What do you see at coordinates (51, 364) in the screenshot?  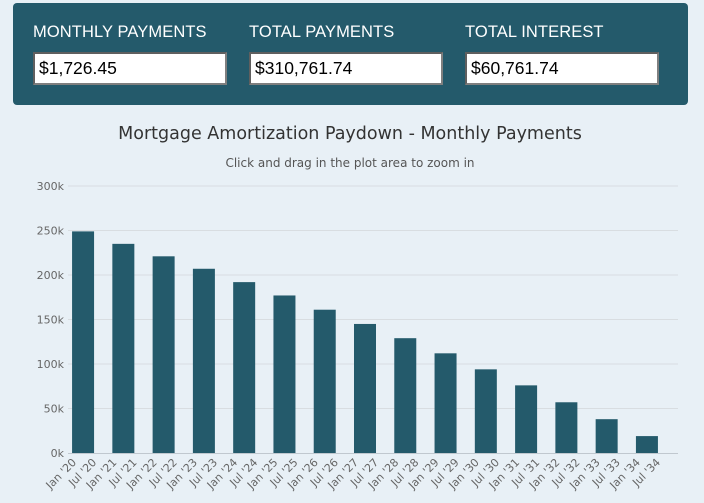 I see `y-tick-label: 100k` at bounding box center [51, 364].